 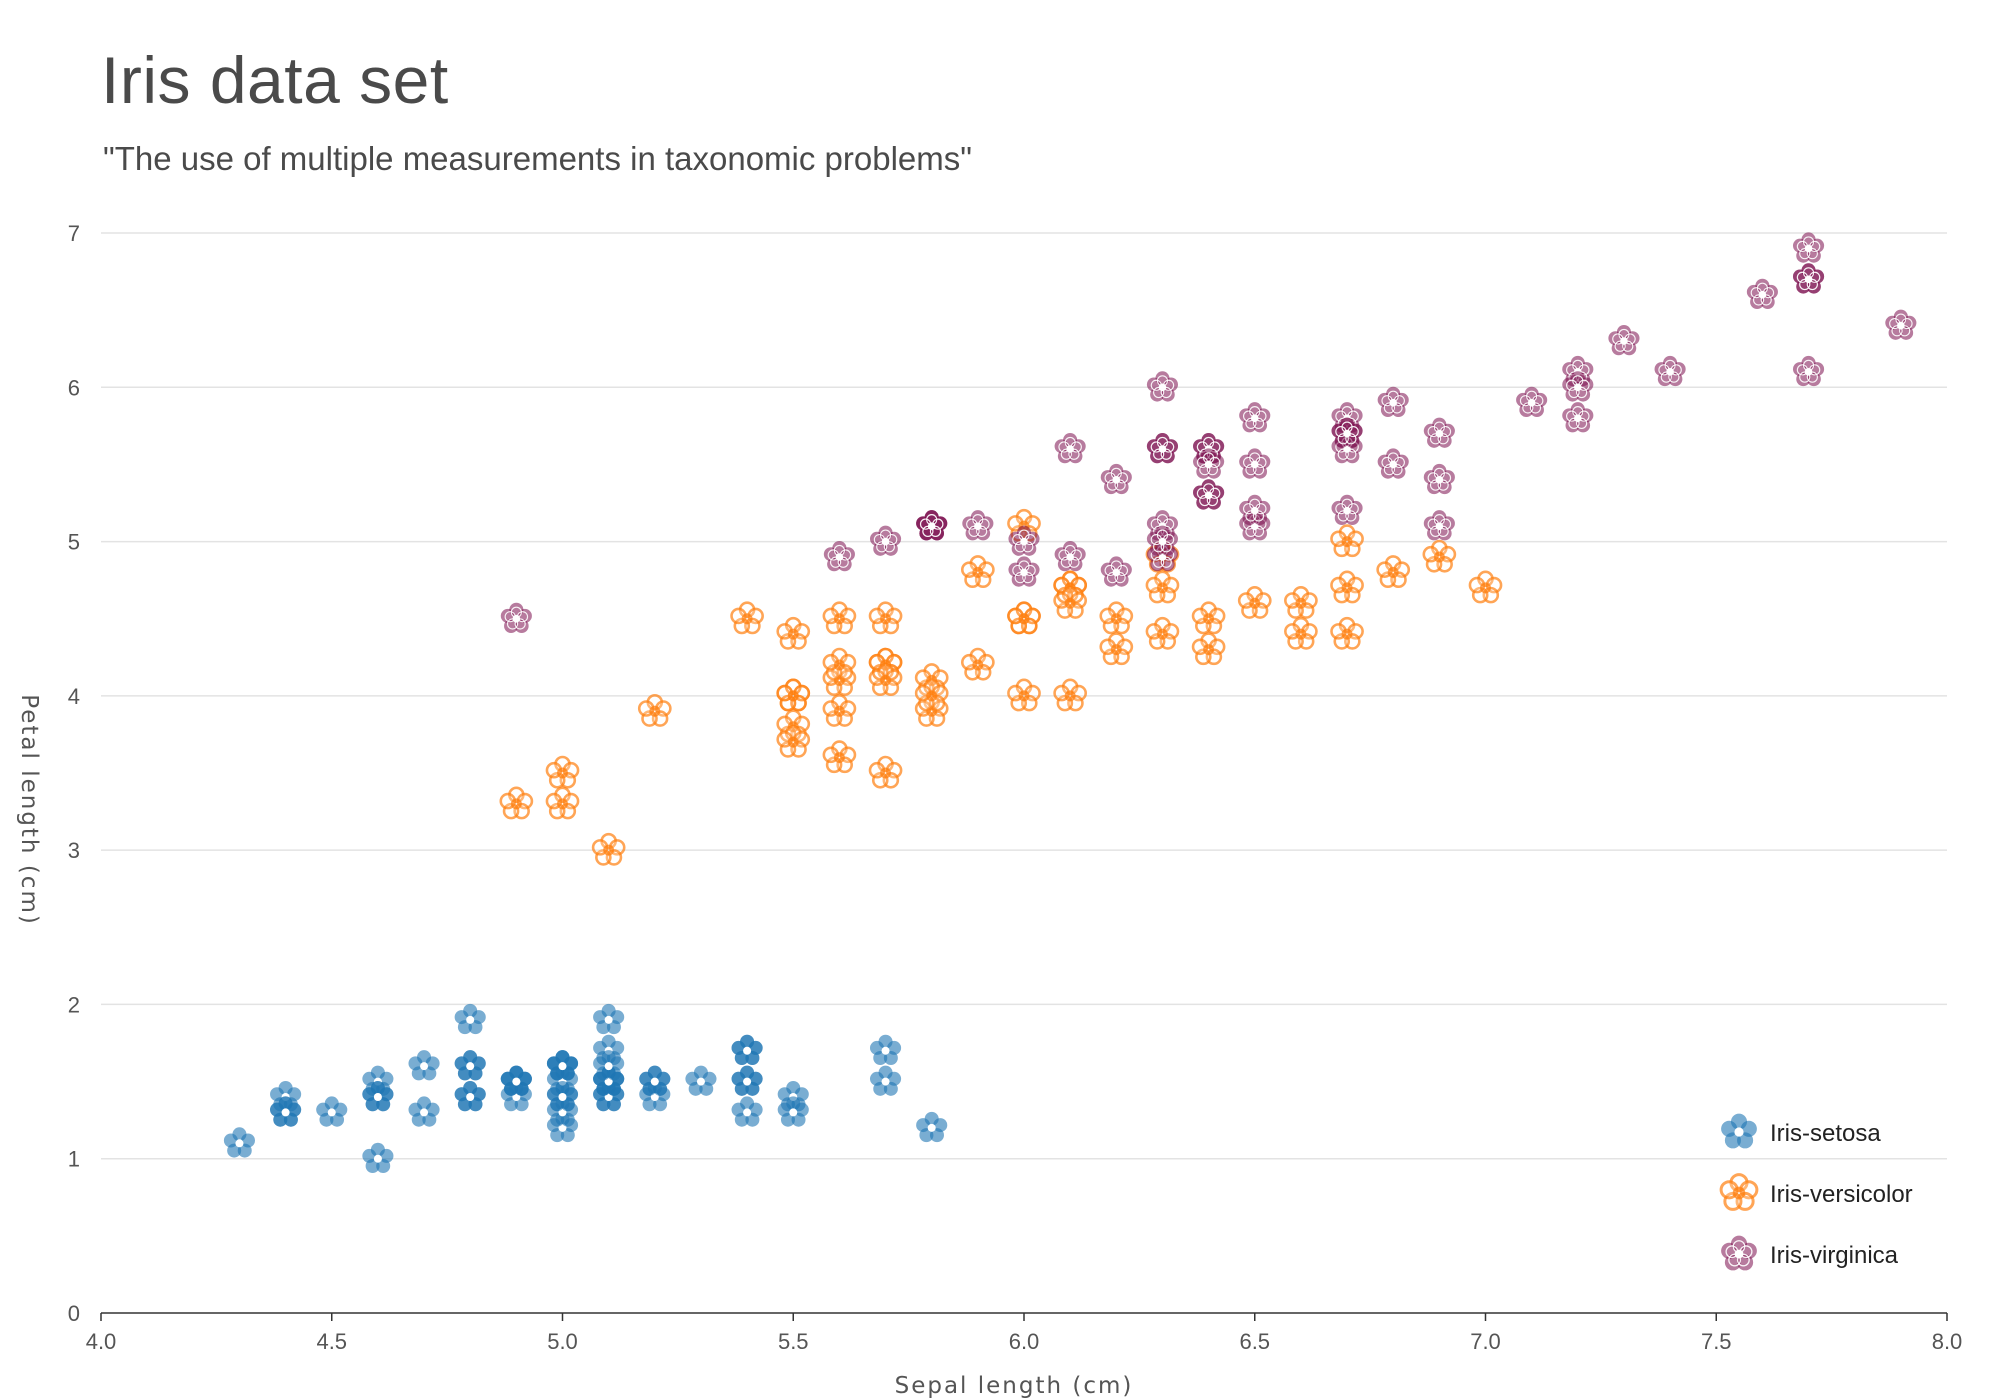 What do you see at coordinates (1825, 1133) in the screenshot?
I see `legend-label: Iris-setosa` at bounding box center [1825, 1133].